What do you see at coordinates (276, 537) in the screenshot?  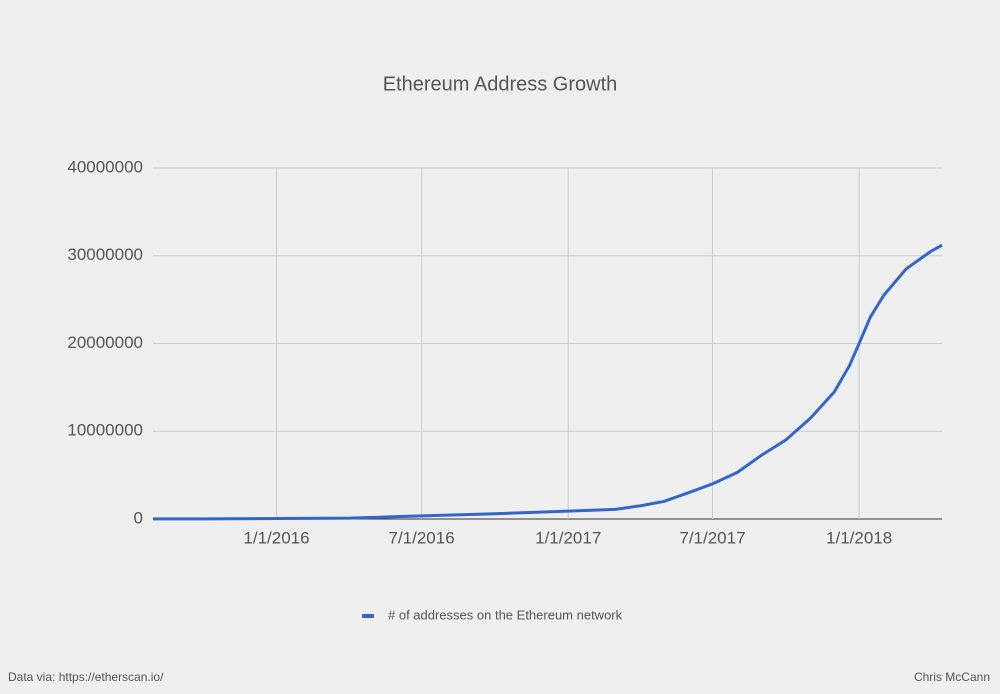 I see `x-tick-label: 1/1/2016` at bounding box center [276, 537].